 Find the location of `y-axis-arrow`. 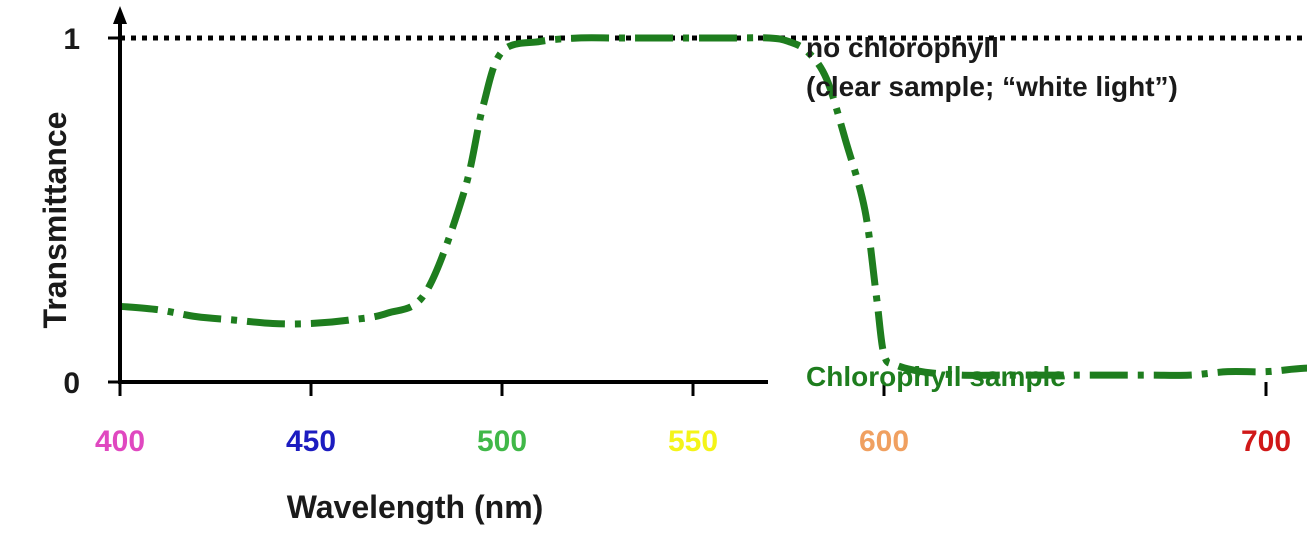

y-axis-arrow is located at coordinates (120, 15).